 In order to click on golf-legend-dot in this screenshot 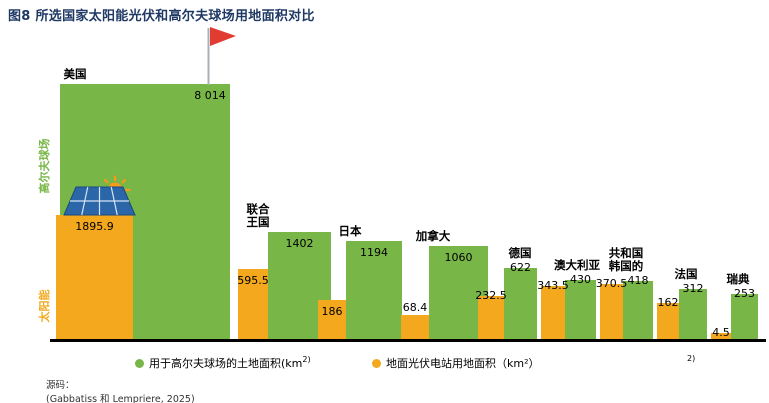, I will do `click(139, 363)`.